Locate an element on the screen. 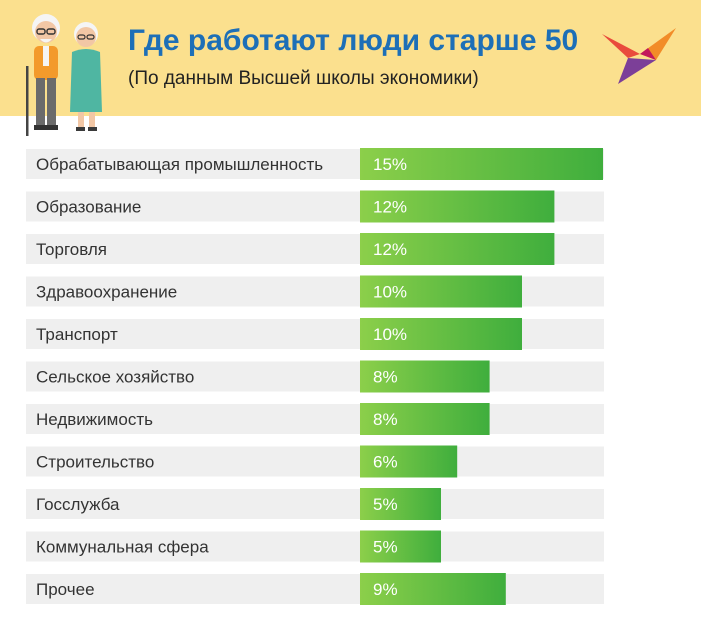 Image resolution: width=701 pixels, height=640 pixels. category-label: Госслужба is located at coordinates (78, 504).